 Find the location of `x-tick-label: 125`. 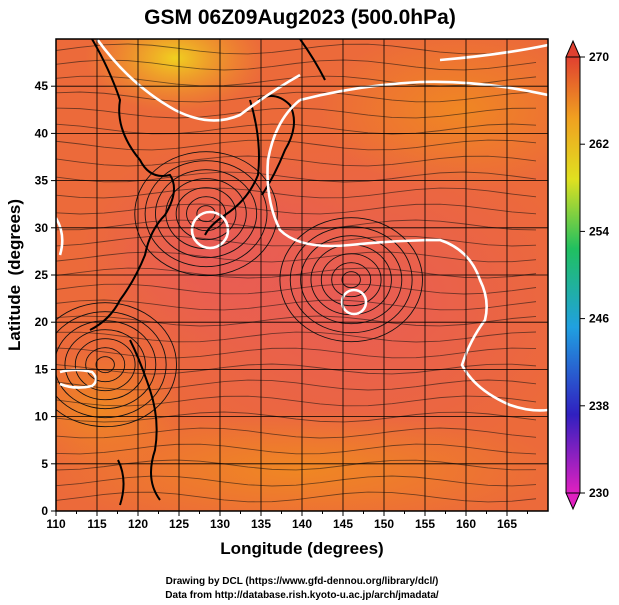

x-tick-label: 125 is located at coordinates (179, 524).